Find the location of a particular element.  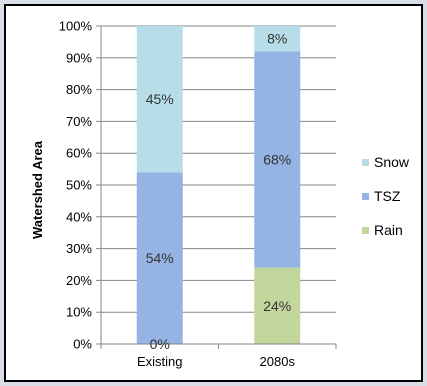

y-axis-label: Watershed Area is located at coordinates (37, 189).